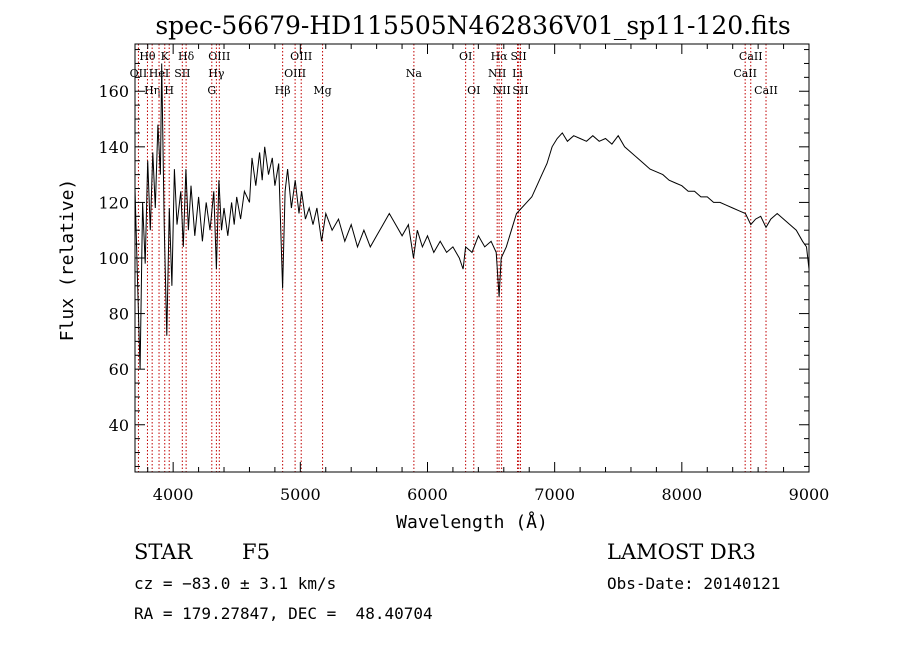 Image resolution: width=900 pixels, height=649 pixels. I want to click on spectral-line-label: K, so click(165, 56).